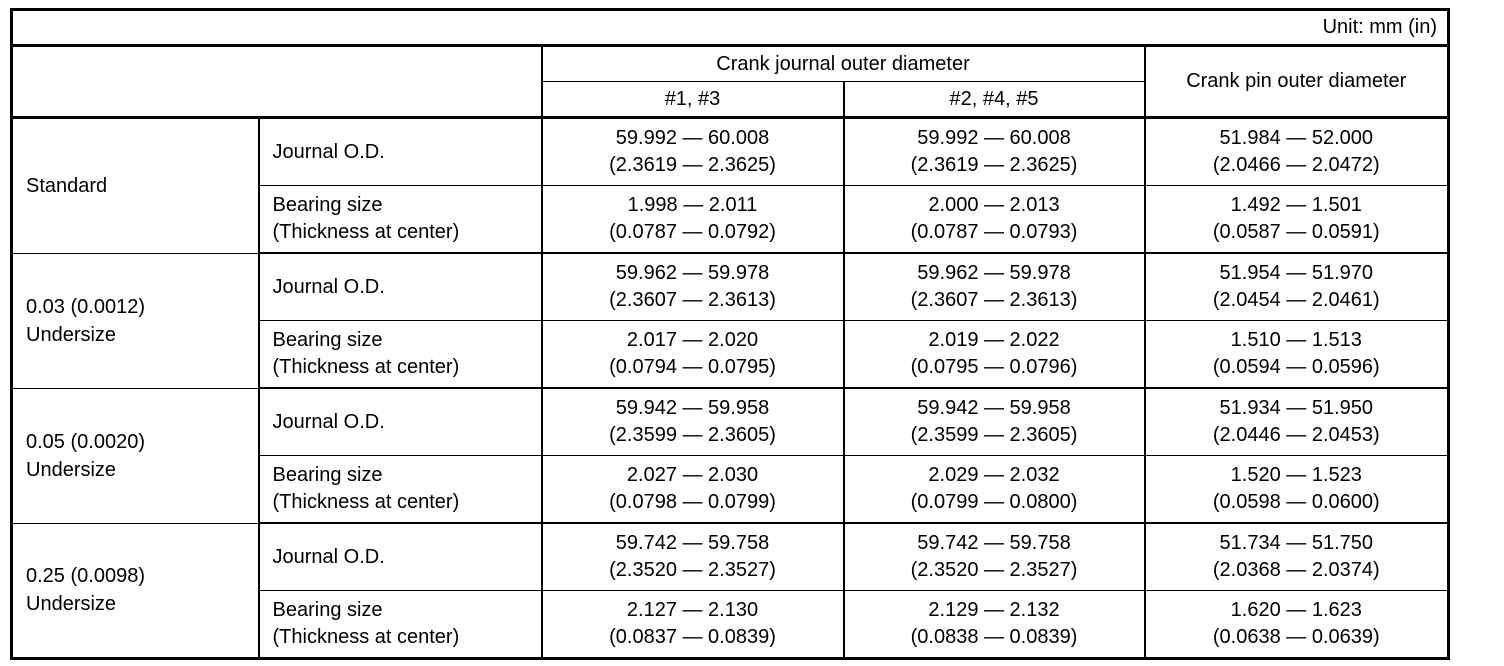 The height and width of the screenshot is (666, 1504). I want to click on cell-u005-bearing-pin: 1.520 — 1.523 (0.0598 — 0.0600), so click(1296, 489).